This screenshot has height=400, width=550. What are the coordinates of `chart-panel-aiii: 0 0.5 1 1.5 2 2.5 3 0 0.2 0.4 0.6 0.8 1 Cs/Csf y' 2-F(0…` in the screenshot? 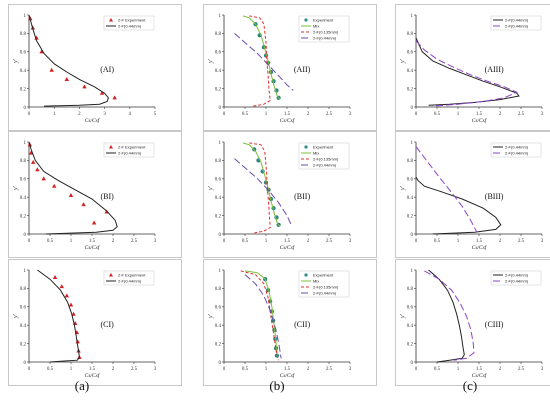 It's located at (472, 67).